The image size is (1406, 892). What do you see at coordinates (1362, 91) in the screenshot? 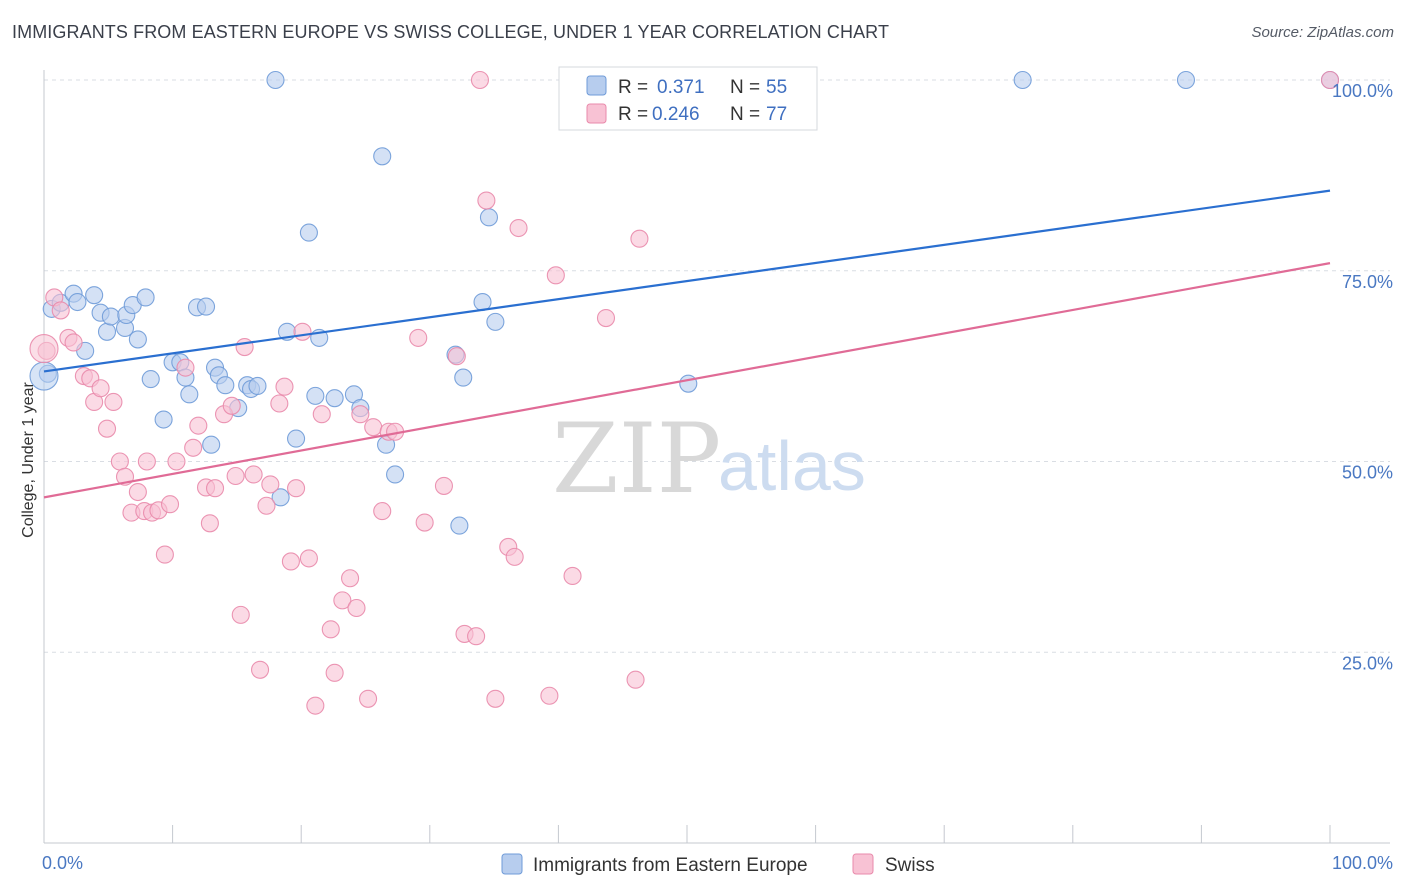
I see `y-tick-label: 100.0%` at bounding box center [1362, 91].